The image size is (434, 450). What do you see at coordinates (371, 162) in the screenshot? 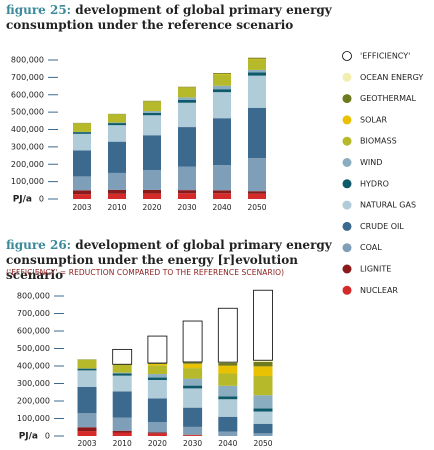
I see `legend-label: WIND` at bounding box center [371, 162].